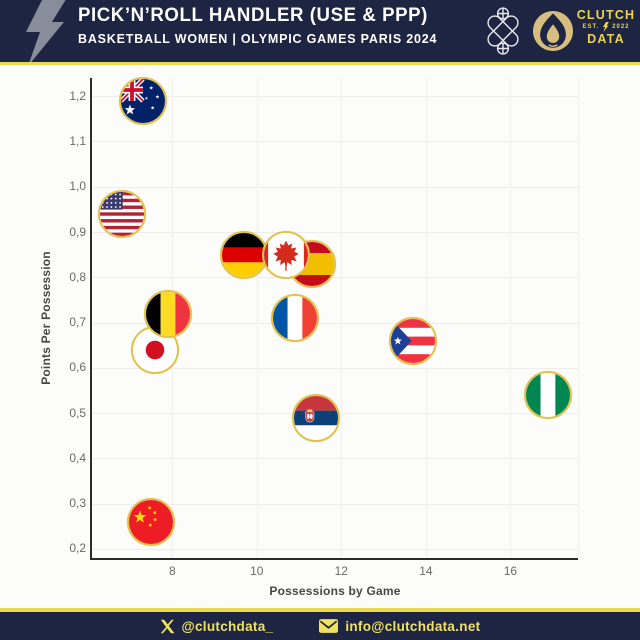  I want to click on x-tick-label: 14, so click(426, 571).